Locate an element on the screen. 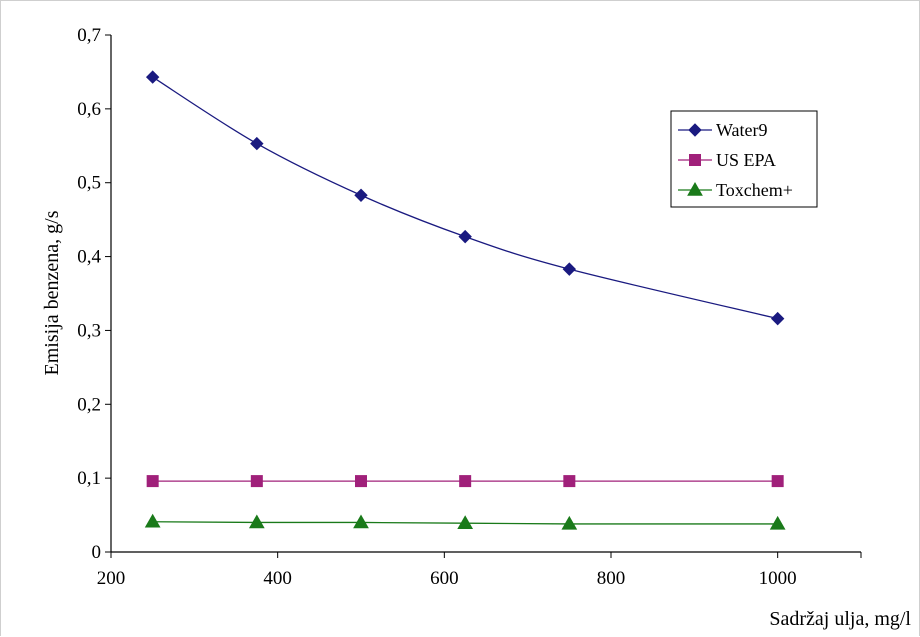 The image size is (920, 637). x-tick-label: 800 is located at coordinates (611, 578).